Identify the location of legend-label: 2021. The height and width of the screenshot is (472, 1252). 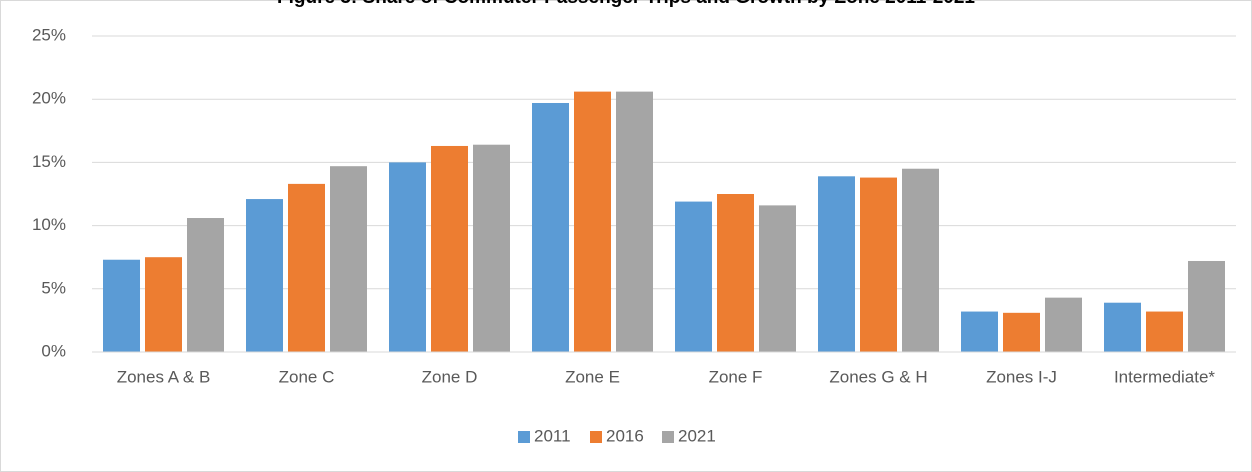
(697, 435).